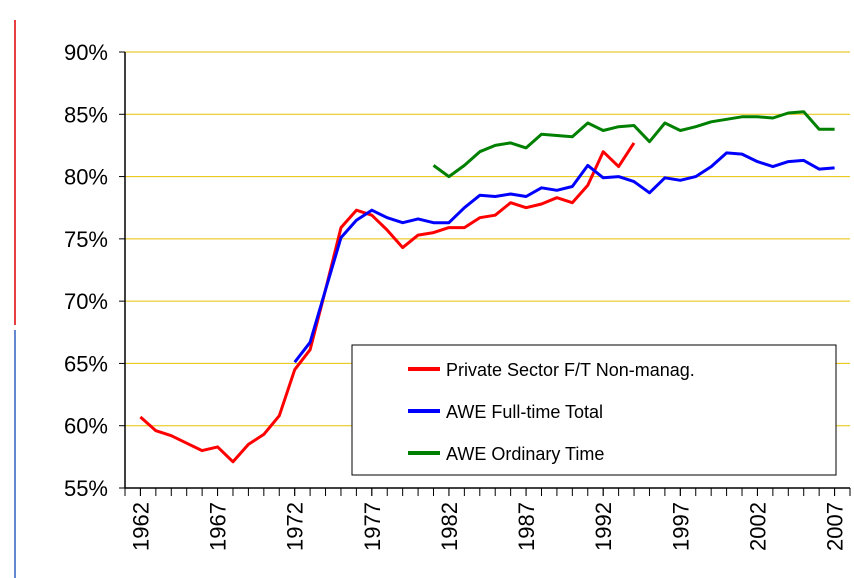  I want to click on y-tick-label: 65%, so click(86, 363).